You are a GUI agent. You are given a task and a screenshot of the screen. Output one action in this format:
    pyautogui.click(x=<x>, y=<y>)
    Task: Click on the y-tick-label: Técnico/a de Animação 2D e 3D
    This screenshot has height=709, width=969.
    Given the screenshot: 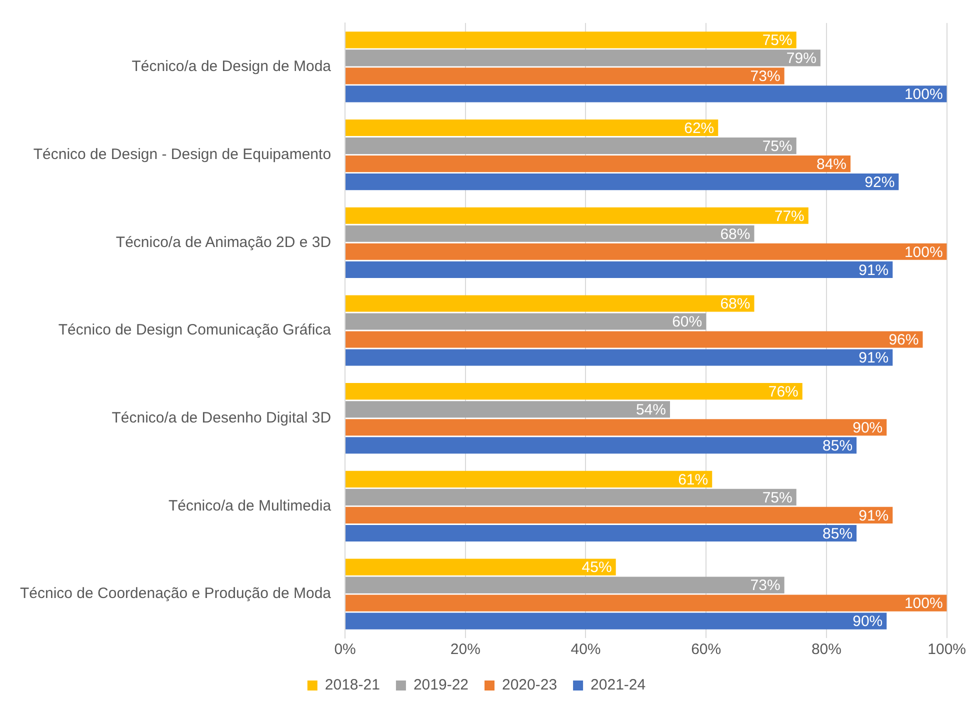 What is the action you would take?
    pyautogui.click(x=224, y=242)
    